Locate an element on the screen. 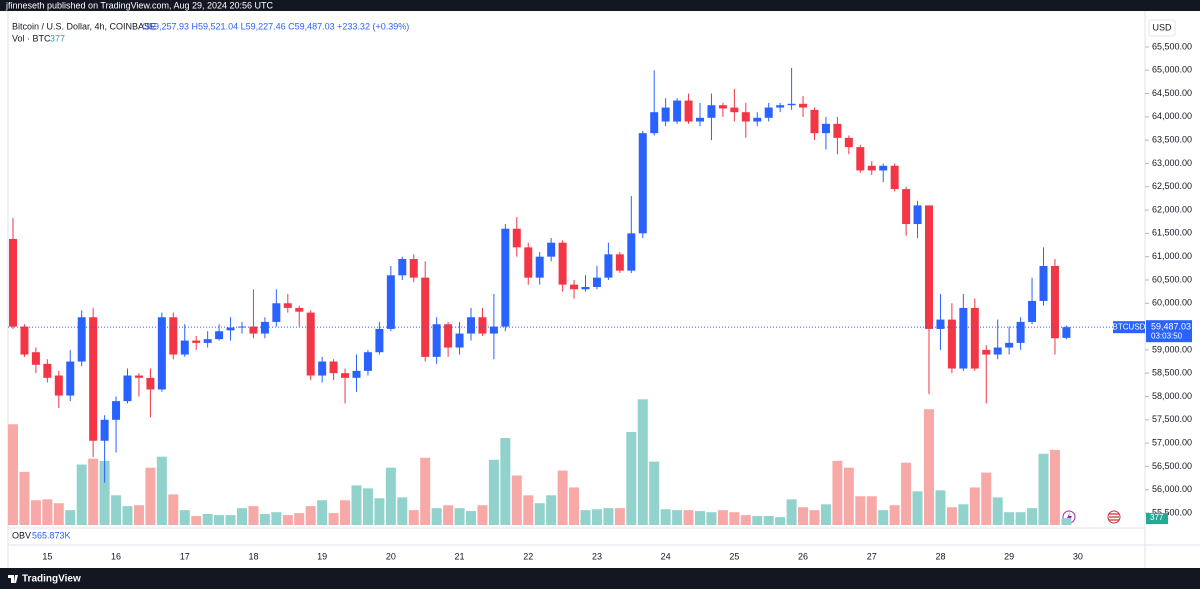 The image size is (1200, 589). brand: TradingView is located at coordinates (51, 579).